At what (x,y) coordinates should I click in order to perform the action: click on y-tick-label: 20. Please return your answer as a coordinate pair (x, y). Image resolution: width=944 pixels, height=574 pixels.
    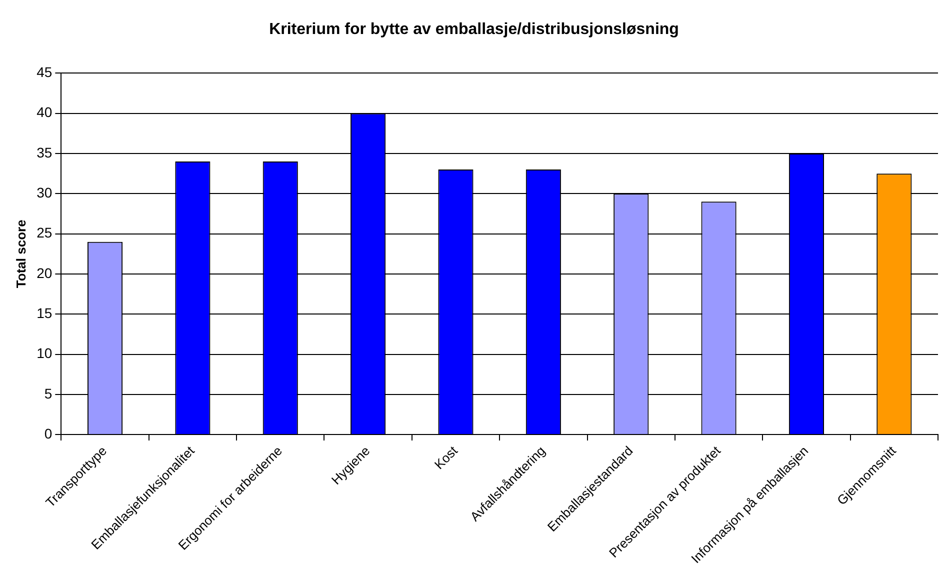
    Looking at the image, I should click on (44, 272).